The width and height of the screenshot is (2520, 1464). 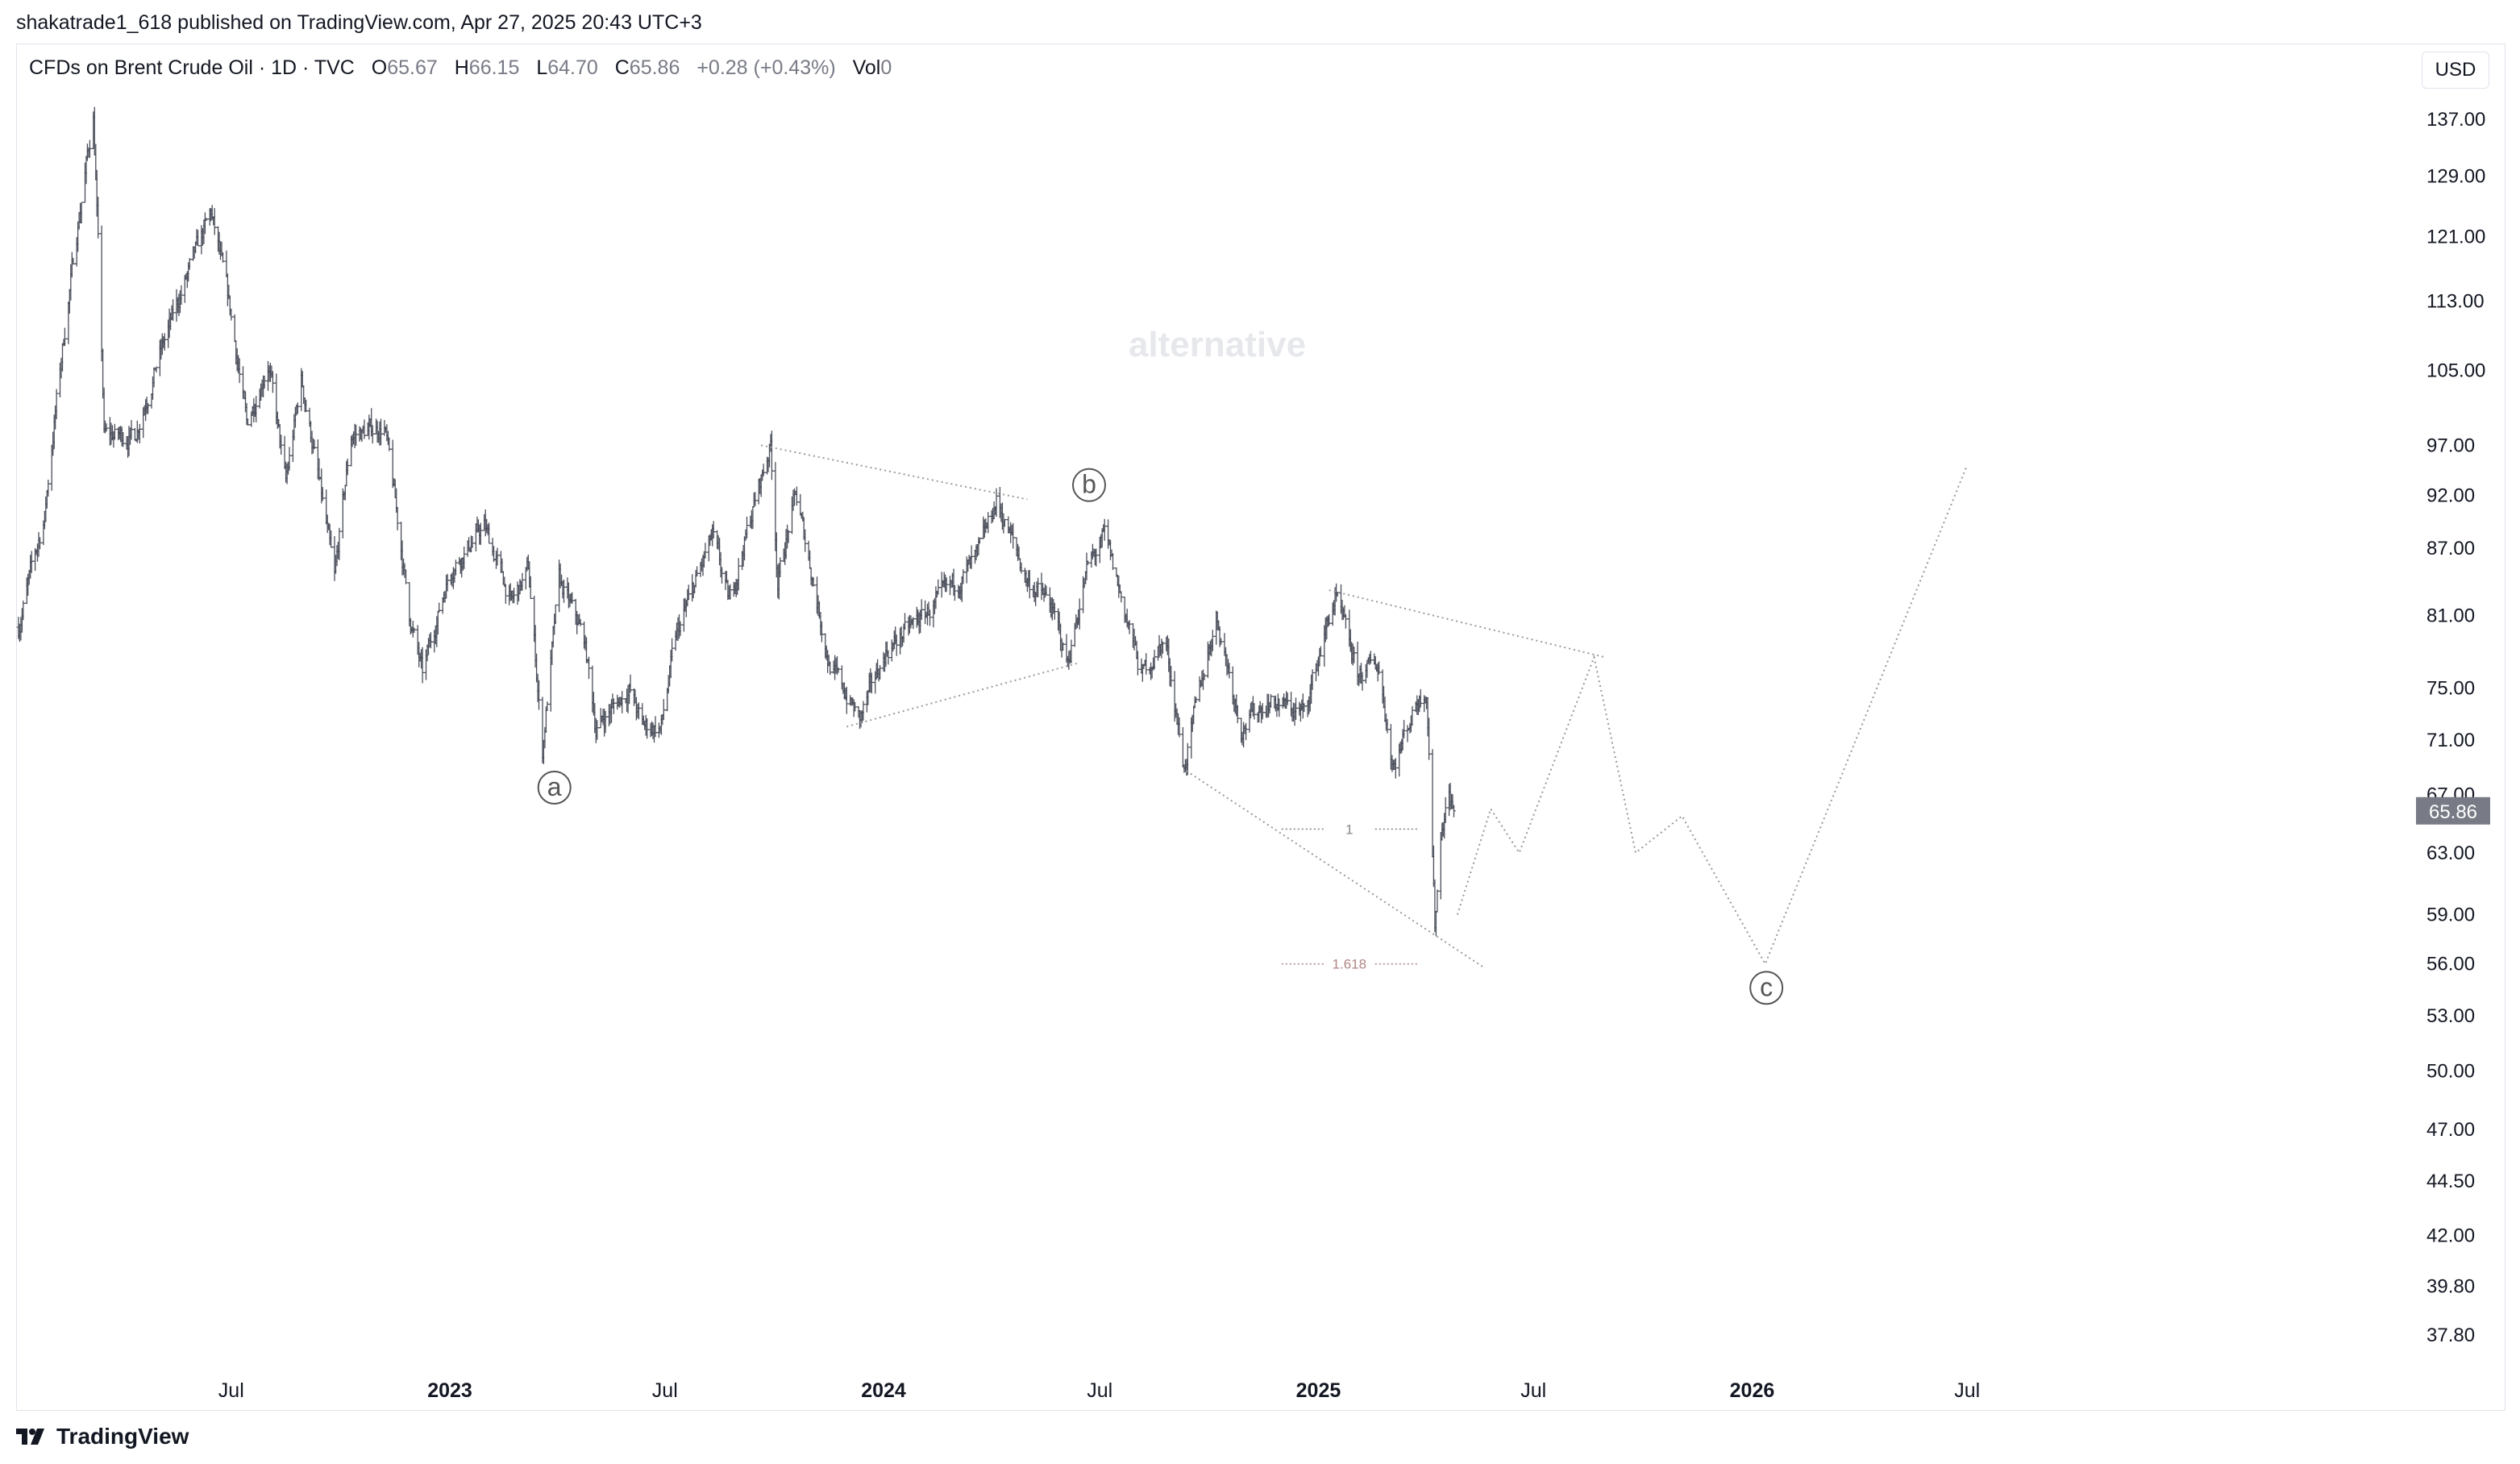 I want to click on time-axis: Jul 2023 Jul 2024 Jul 2025 Jul 2026 Jul, so click(x=1099, y=1390).